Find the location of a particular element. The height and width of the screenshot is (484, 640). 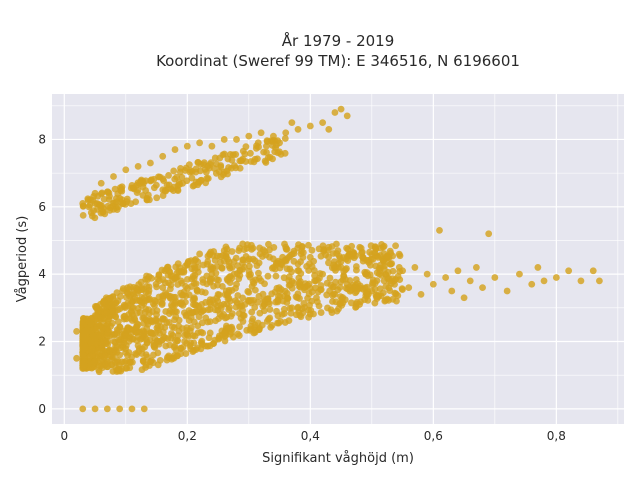

y-axis-label: Vågperiod (s) is located at coordinates (22, 259).